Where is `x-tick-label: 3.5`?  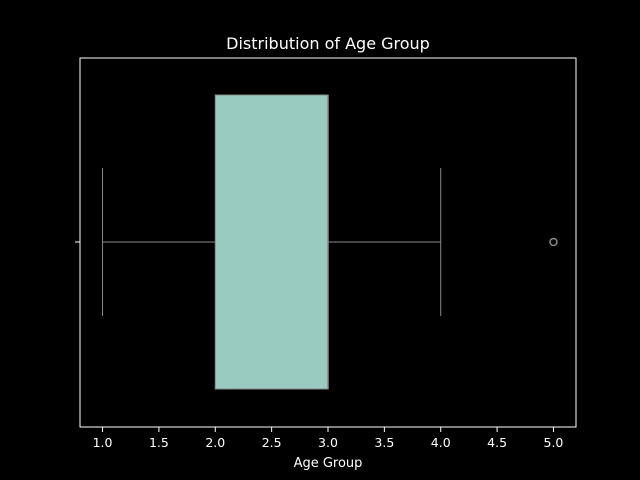
x-tick-label: 3.5 is located at coordinates (384, 442).